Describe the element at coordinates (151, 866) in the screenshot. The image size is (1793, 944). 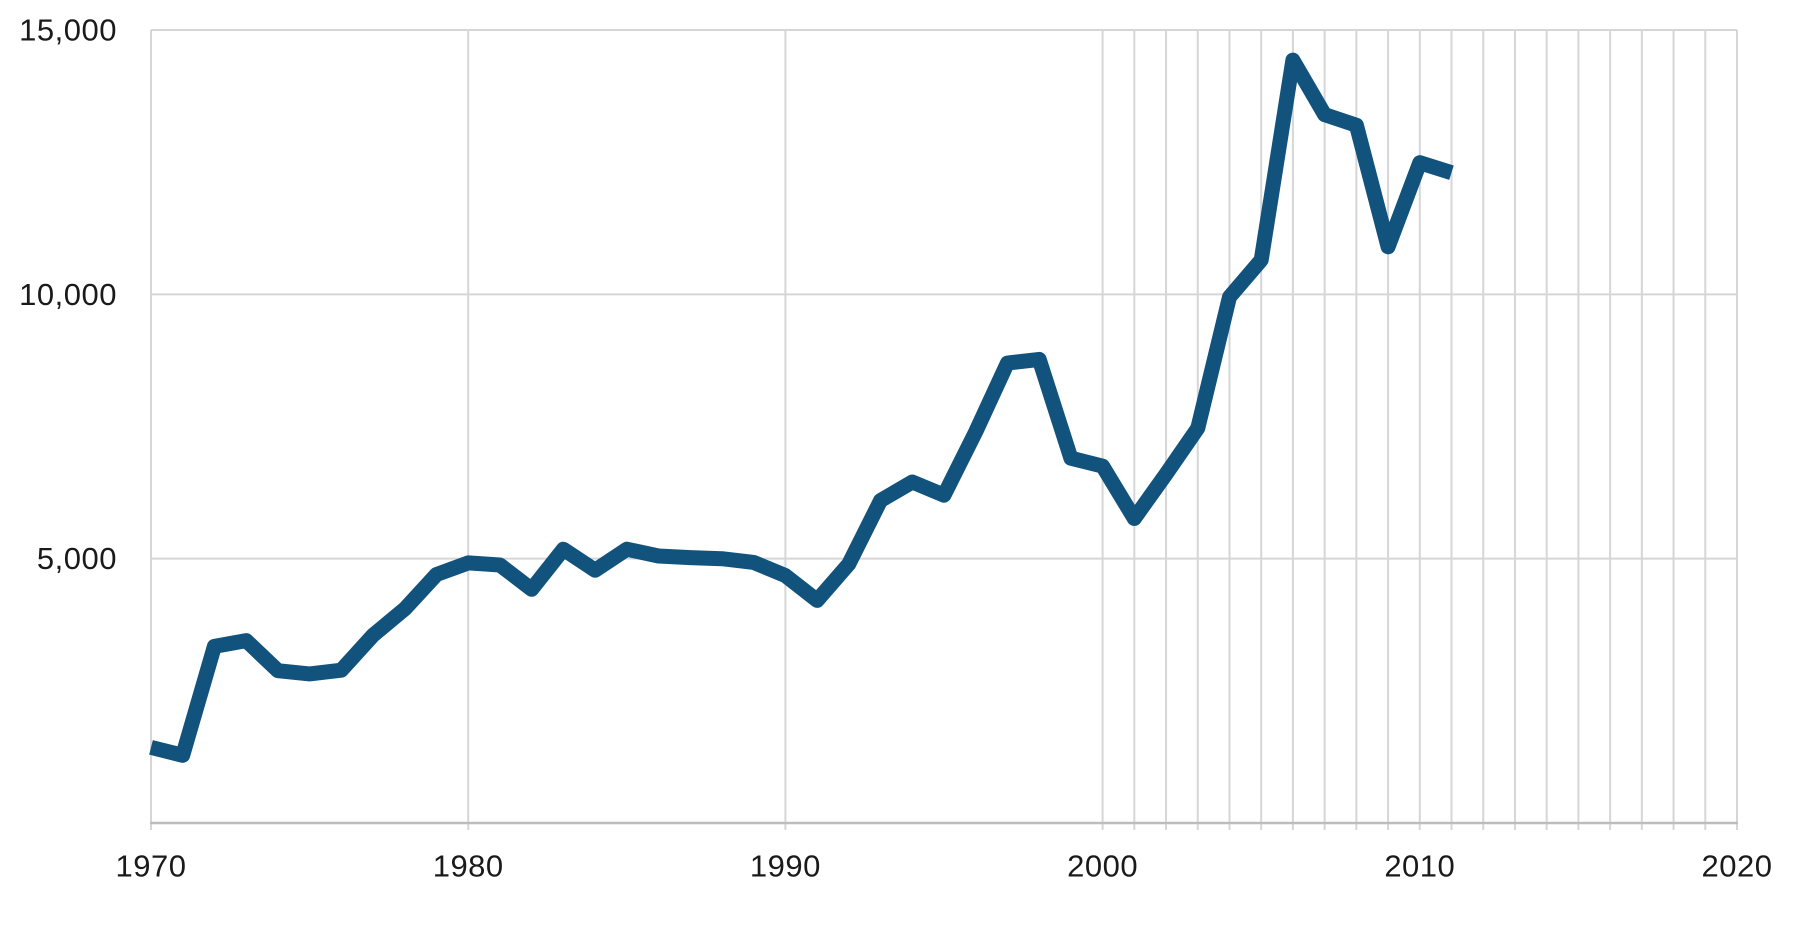
I see `x-tick-label-1970: 1970` at that location.